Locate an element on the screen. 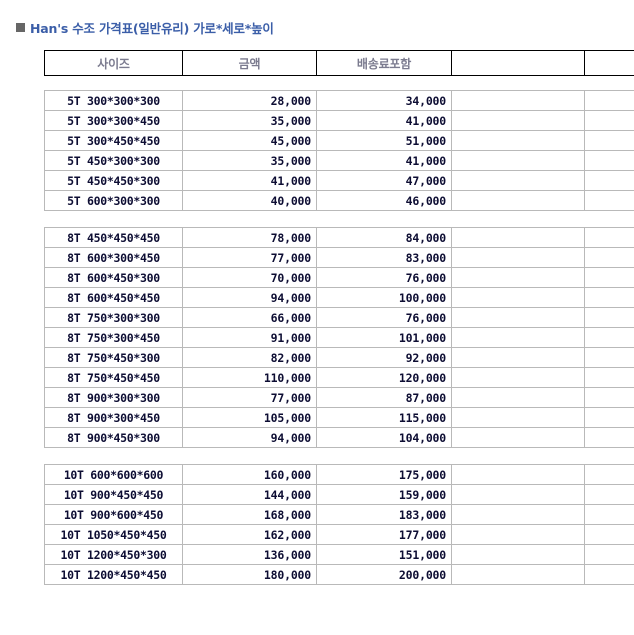 Image resolution: width=634 pixels, height=635 pixels. cell-price: 168,000 is located at coordinates (249, 514).